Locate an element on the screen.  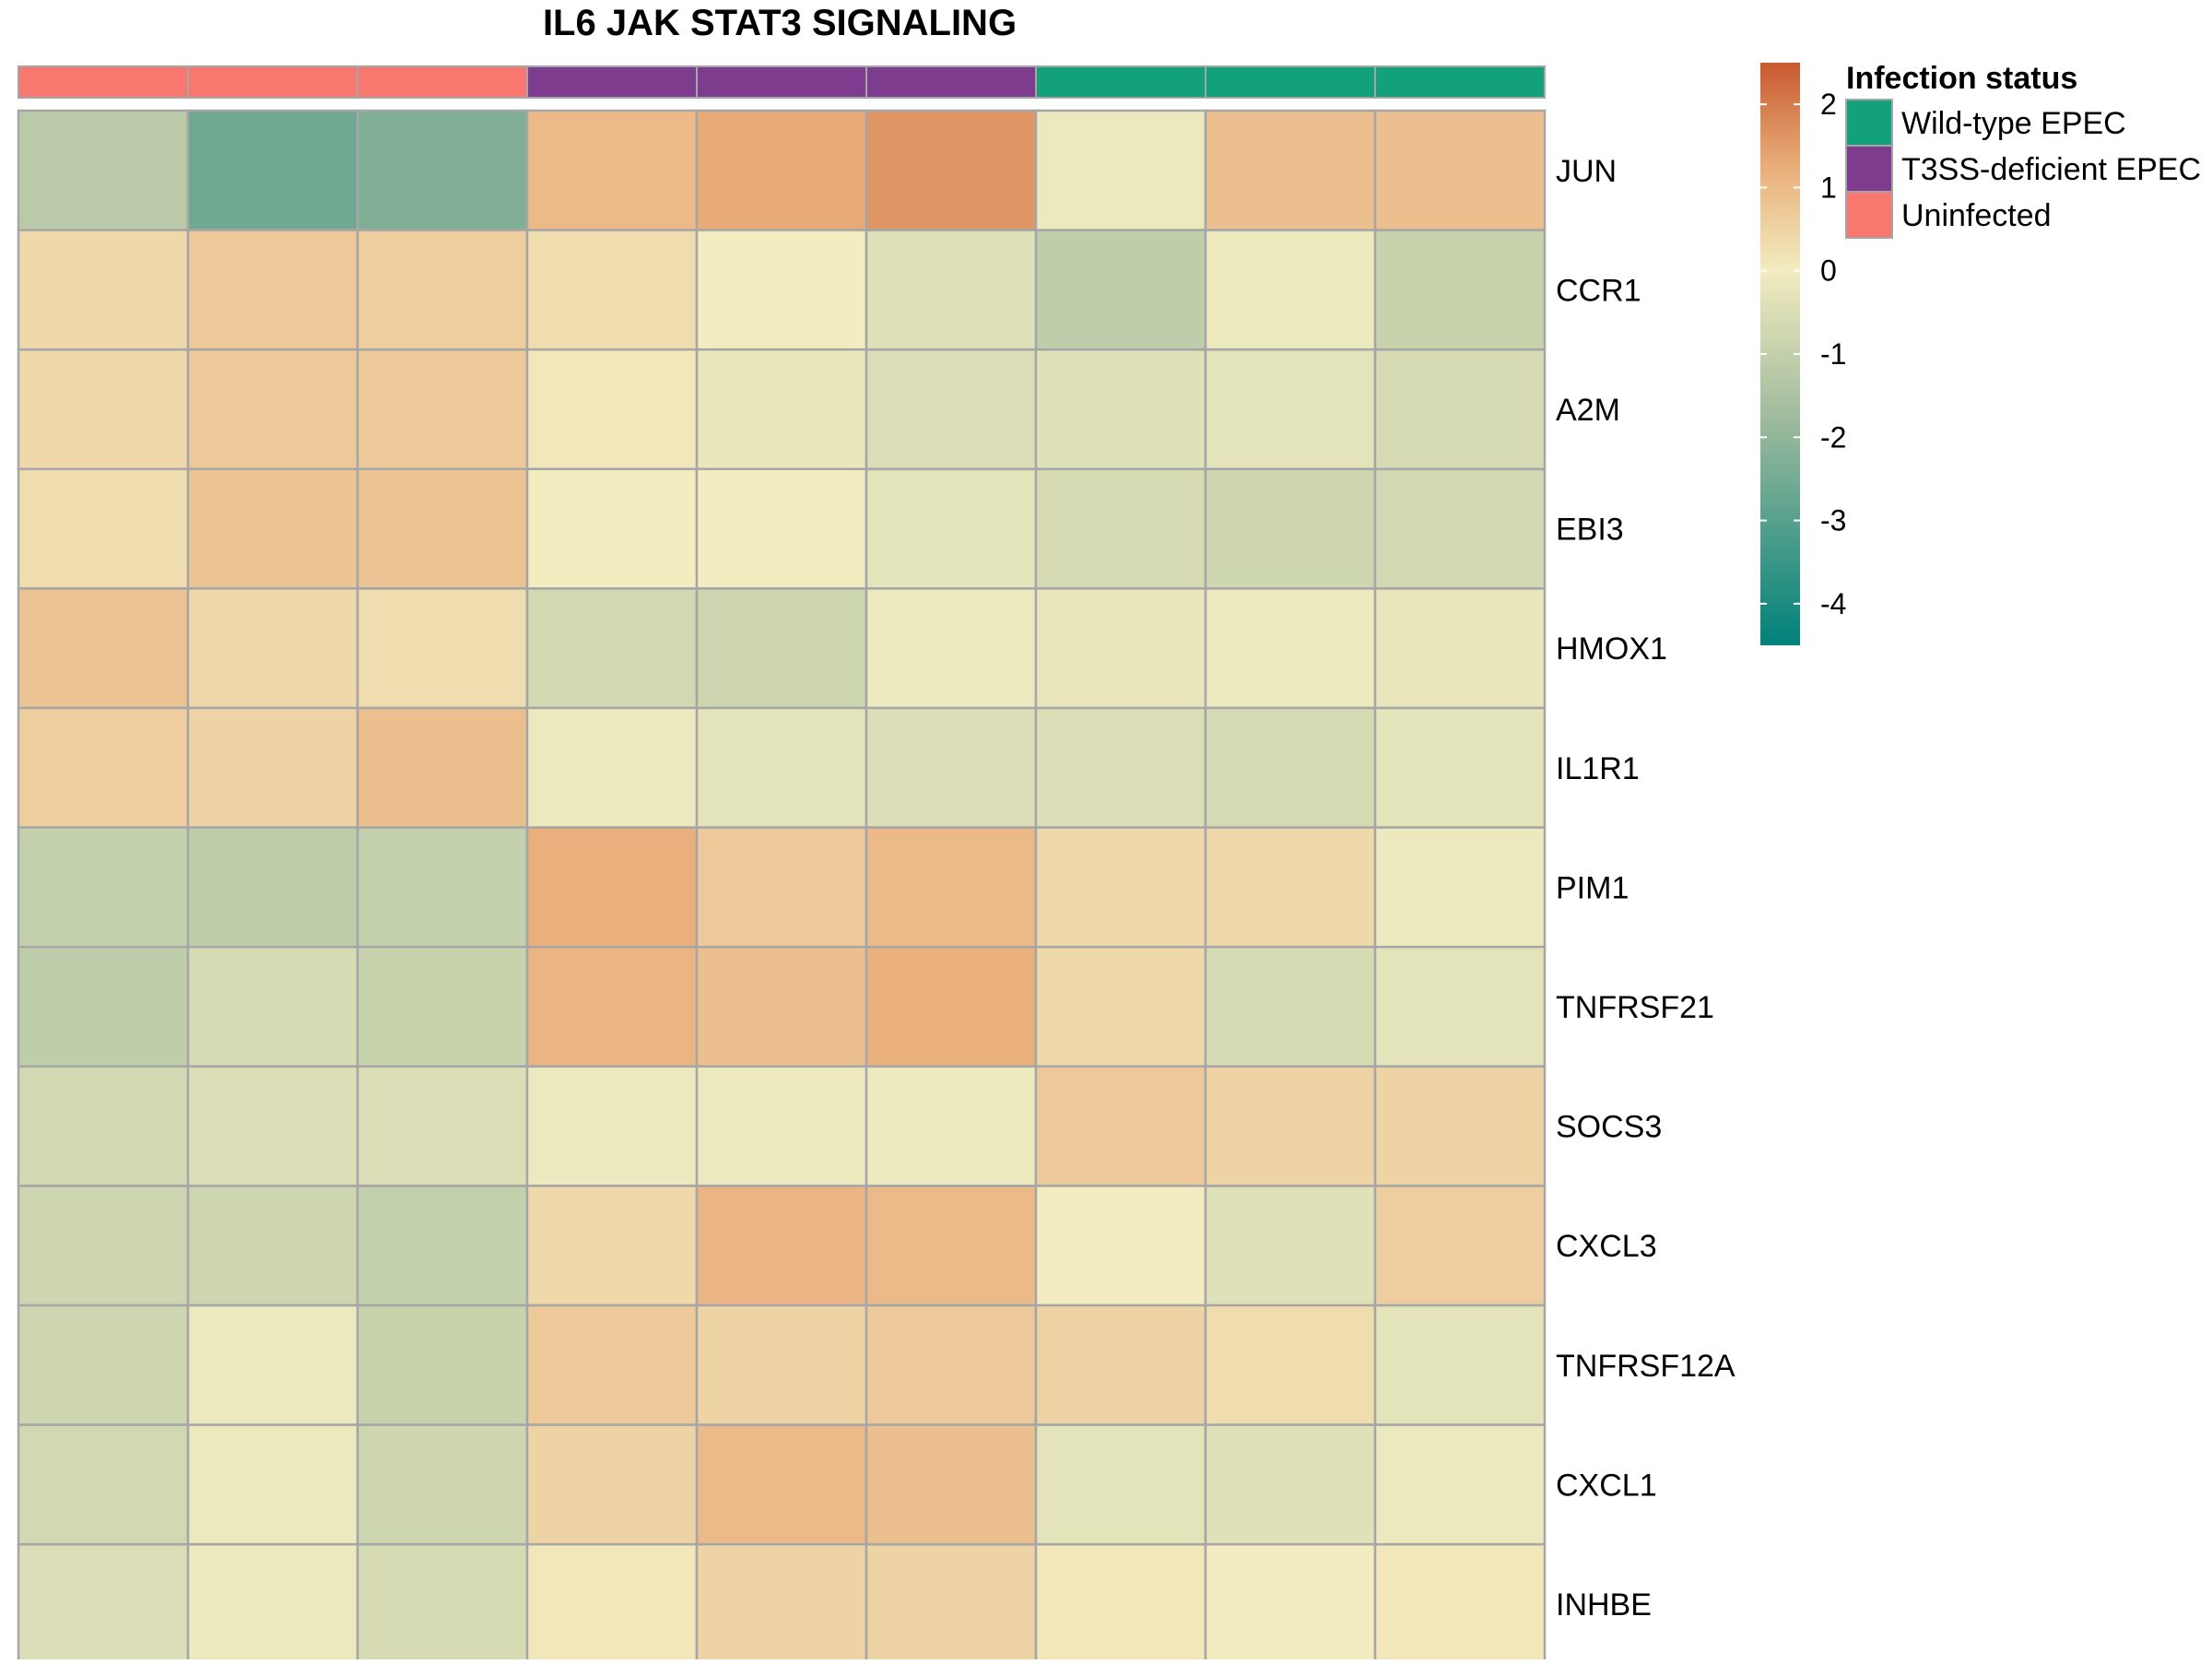
color-scale-tick-label: -1 is located at coordinates (1833, 354).